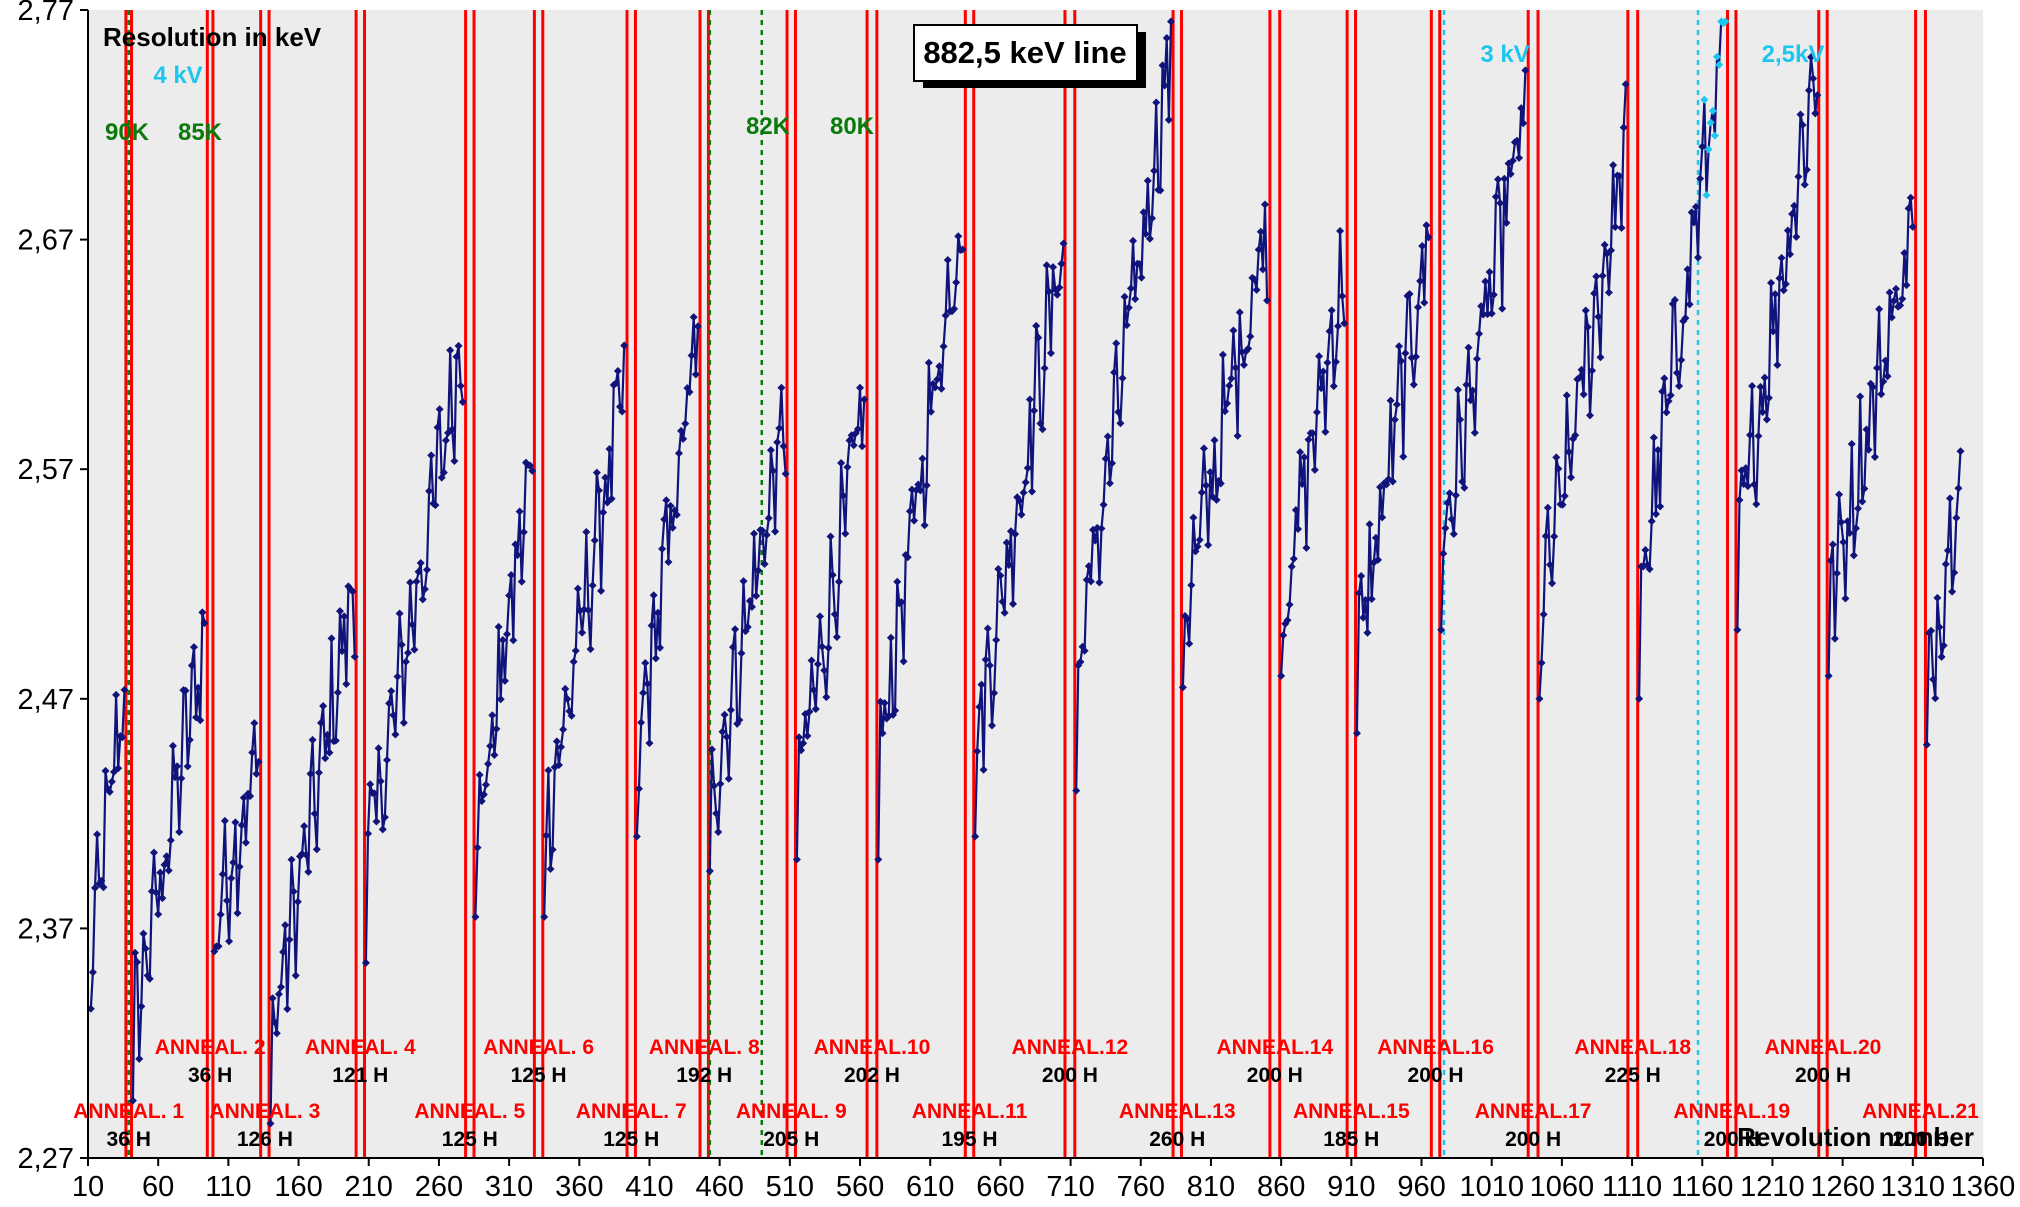 The width and height of the screenshot is (2020, 1207). What do you see at coordinates (872, 1075) in the screenshot?
I see `anneal-hours-10: 202 H` at bounding box center [872, 1075].